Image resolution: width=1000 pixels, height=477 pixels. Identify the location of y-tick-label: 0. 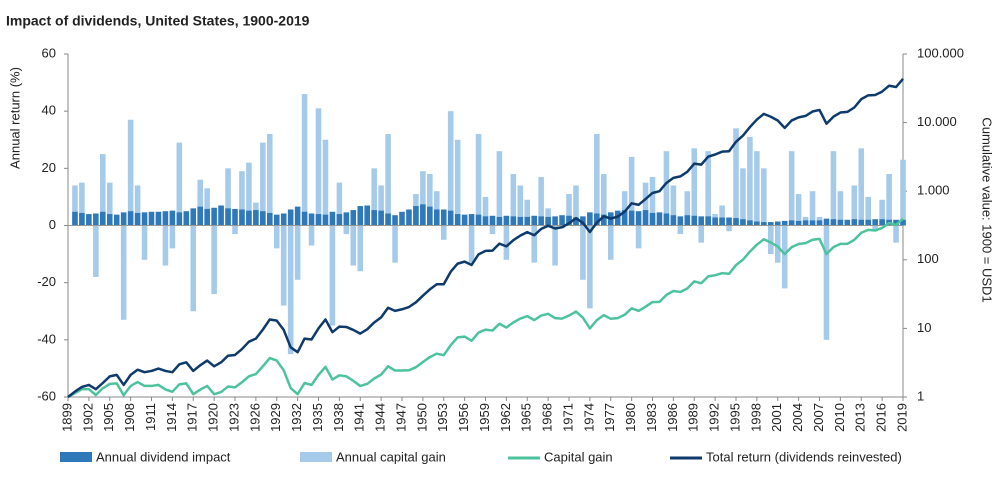
(52, 224).